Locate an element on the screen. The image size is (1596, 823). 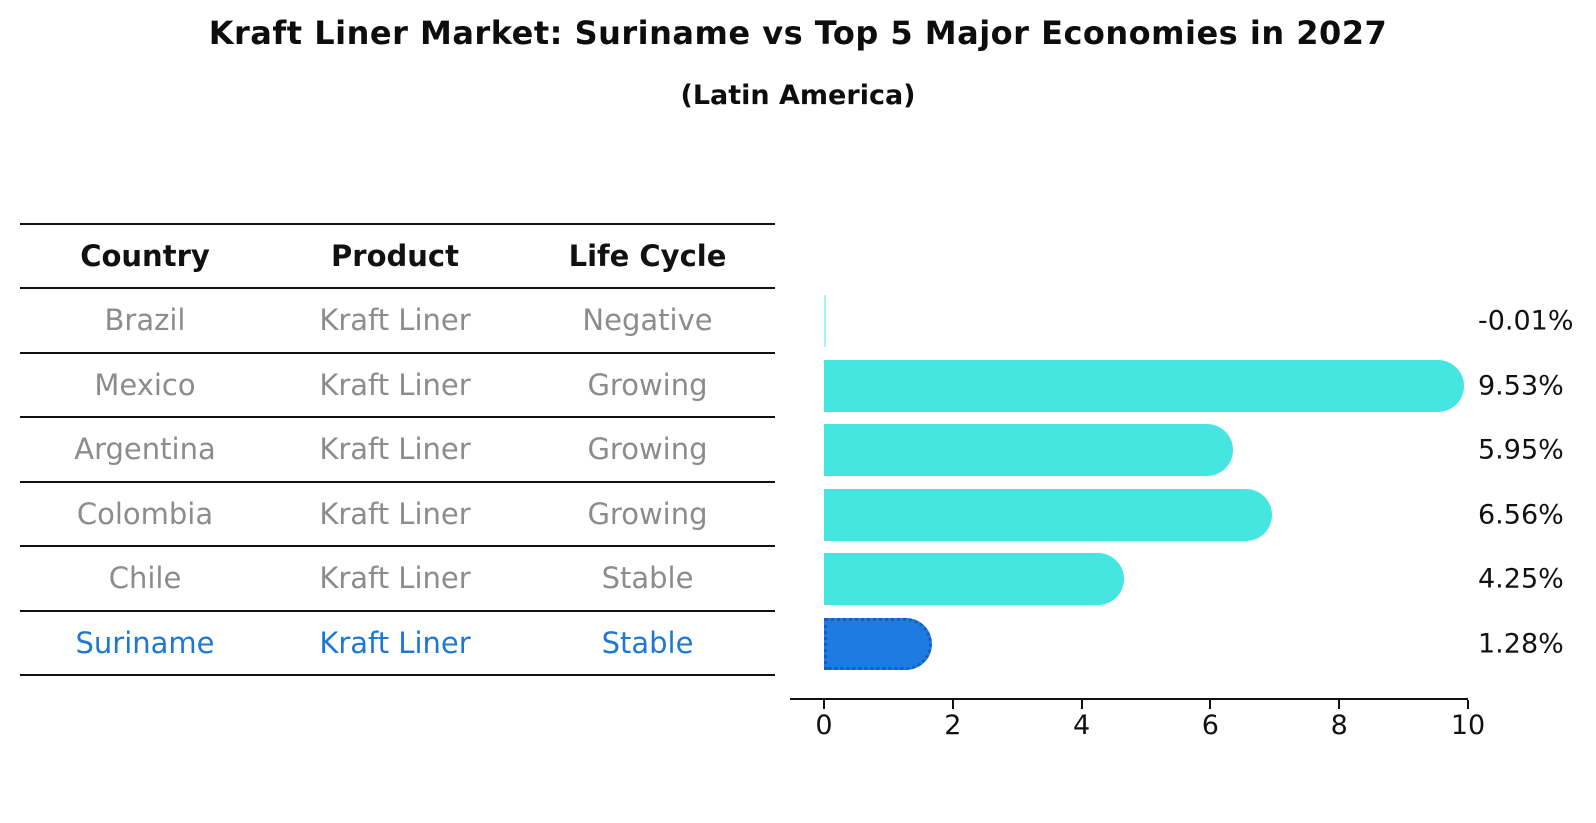
column-header-product: Product is located at coordinates (395, 256).